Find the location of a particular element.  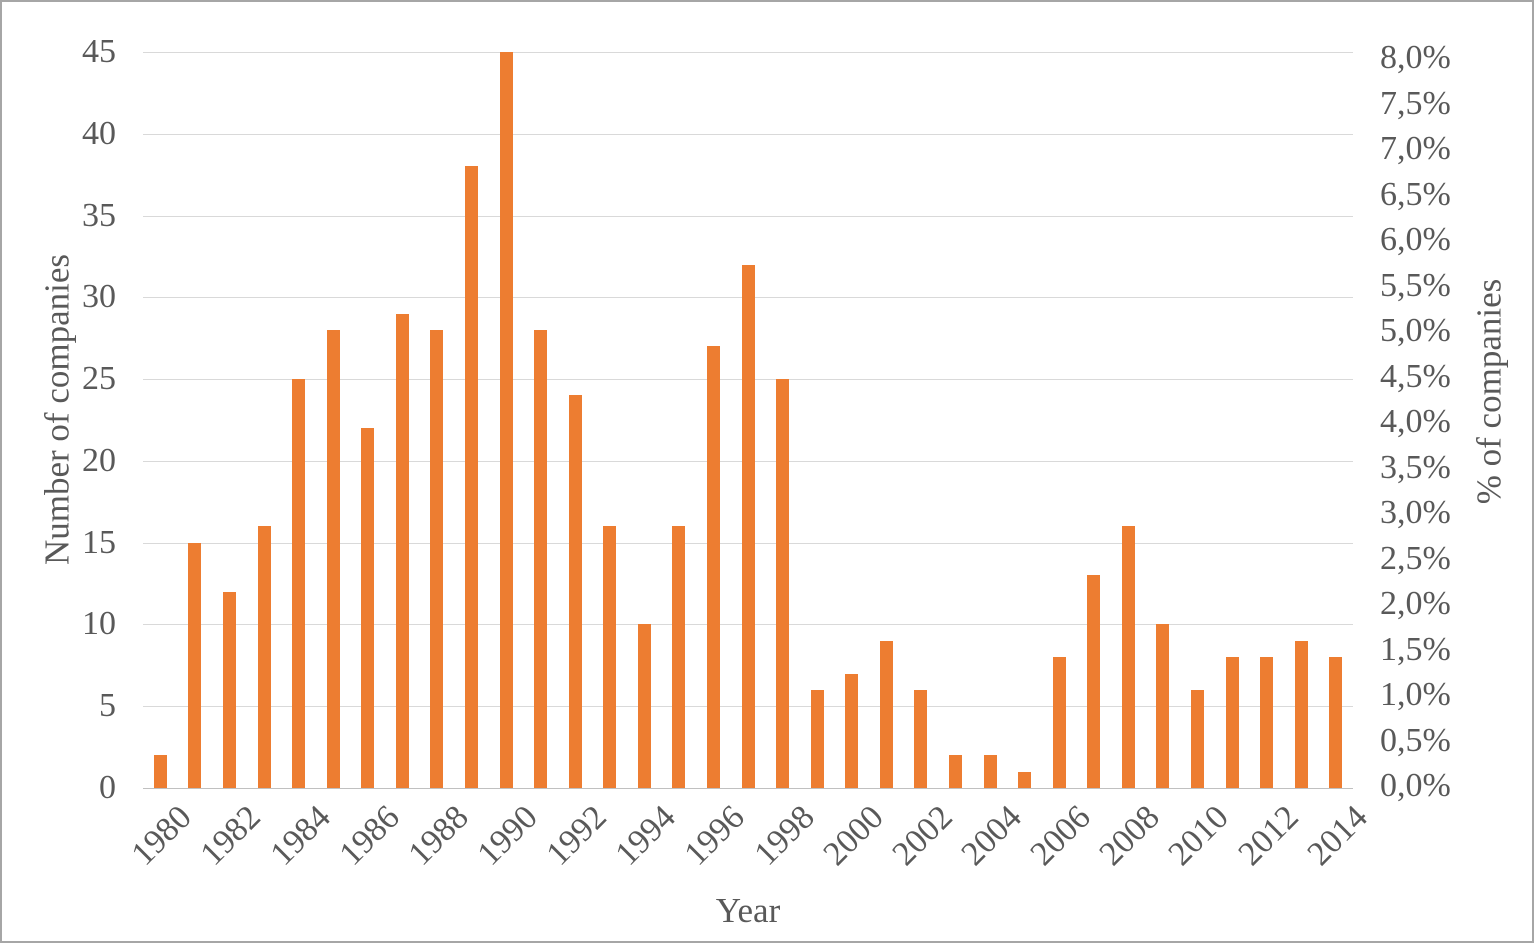

y-axis-right-tick-label: 5,0% is located at coordinates (1415, 330).